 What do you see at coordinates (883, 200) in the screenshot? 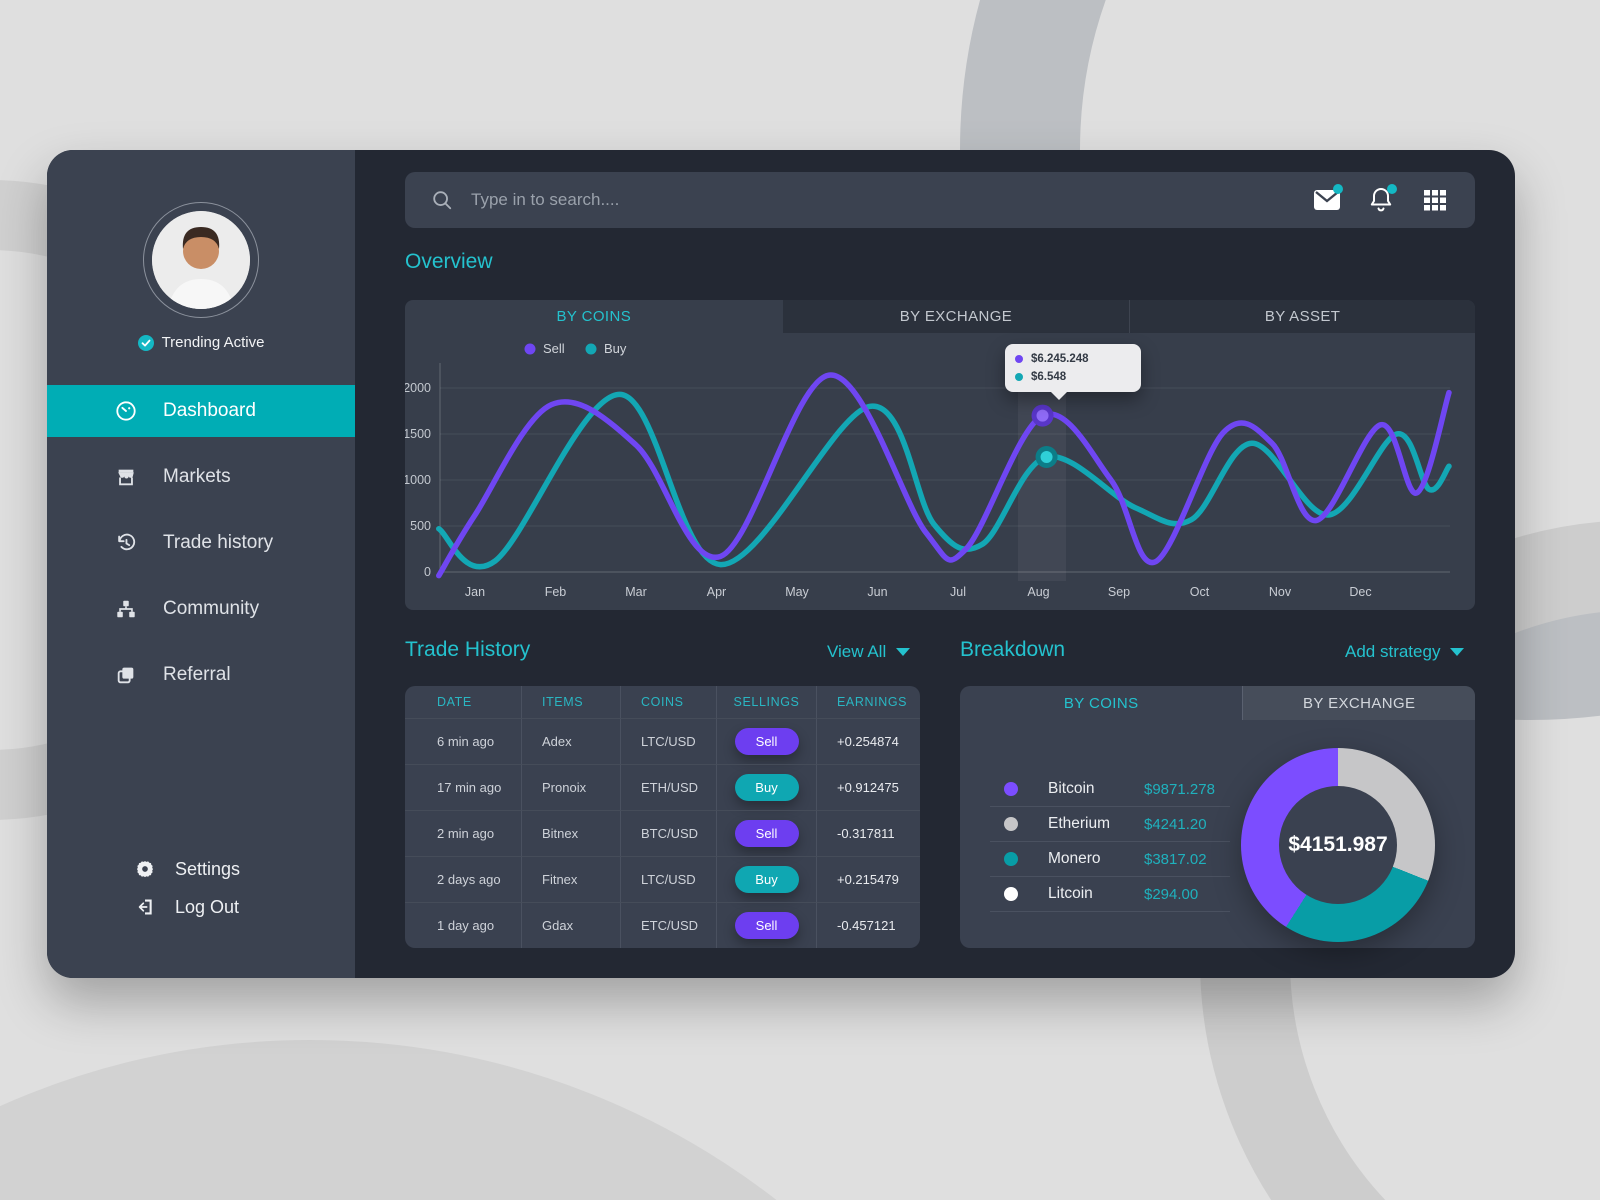
I see `search-input` at bounding box center [883, 200].